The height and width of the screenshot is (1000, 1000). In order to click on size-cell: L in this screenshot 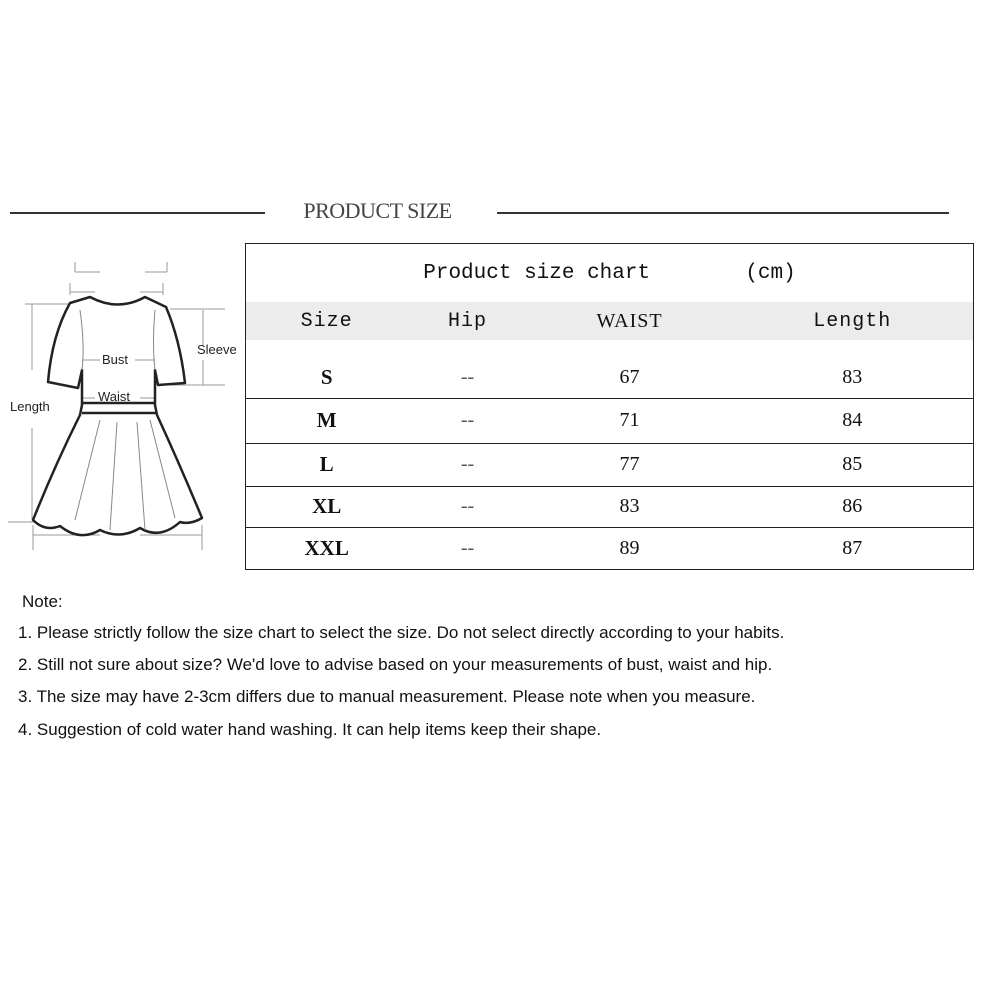, I will do `click(326, 465)`.